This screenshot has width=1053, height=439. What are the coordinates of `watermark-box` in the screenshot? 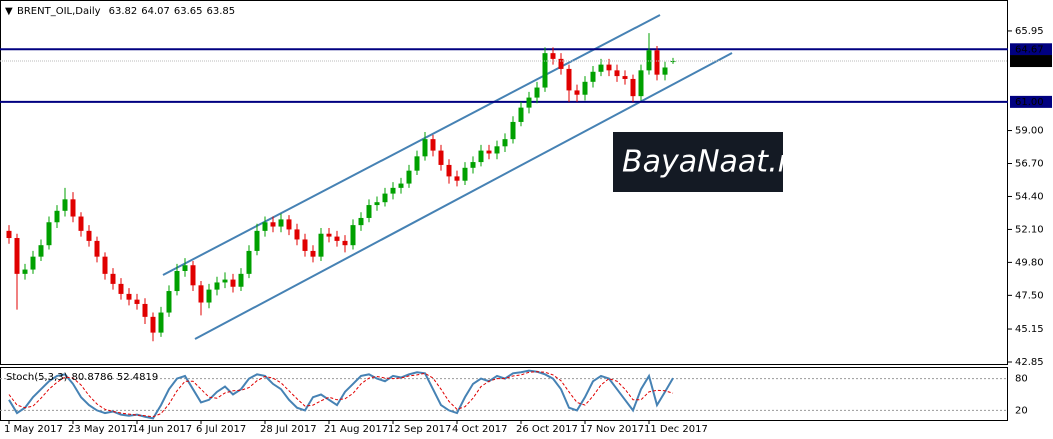 It's located at (698, 162).